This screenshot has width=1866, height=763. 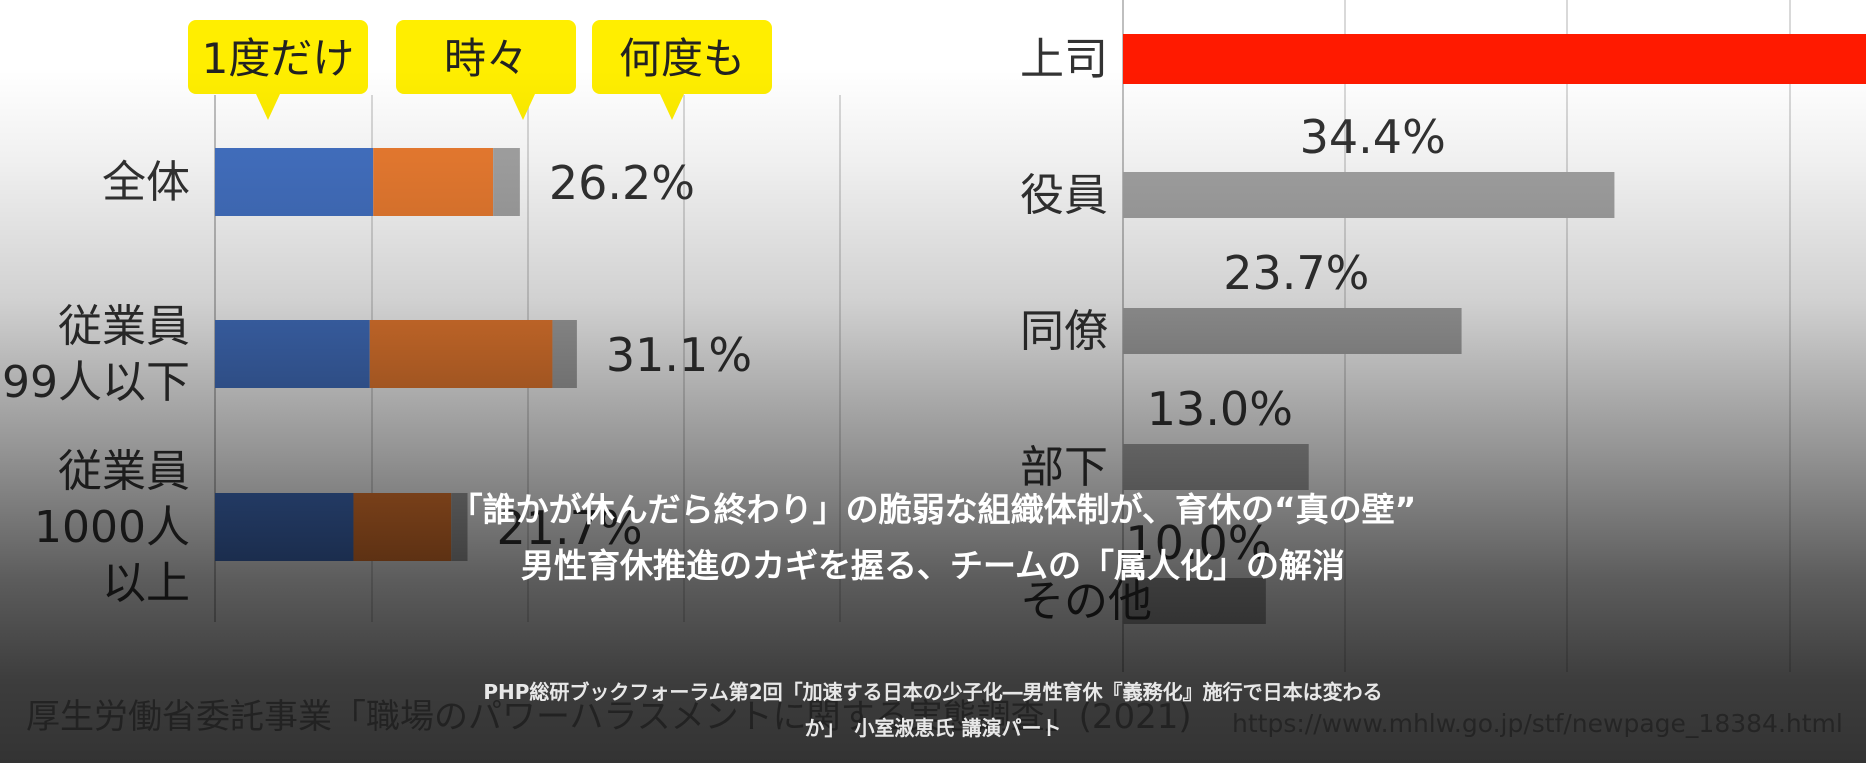 I want to click on bar-data-label: 31.1%, so click(x=679, y=355).